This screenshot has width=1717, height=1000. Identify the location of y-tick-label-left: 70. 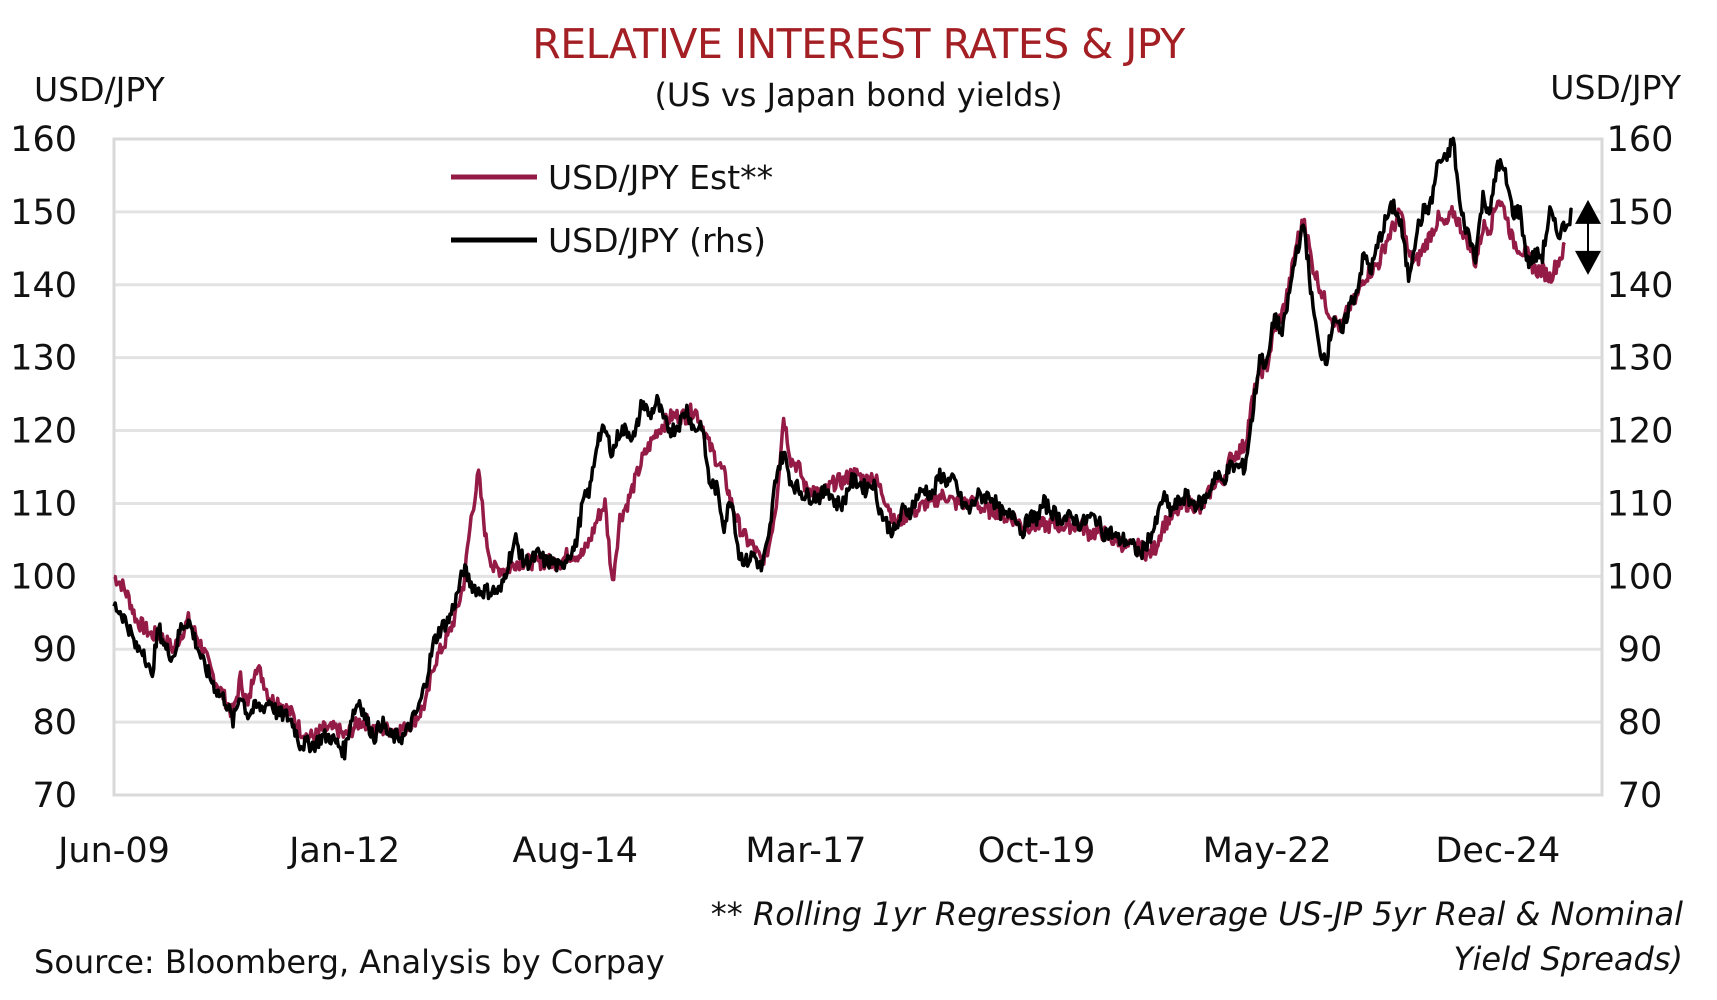
(54, 796).